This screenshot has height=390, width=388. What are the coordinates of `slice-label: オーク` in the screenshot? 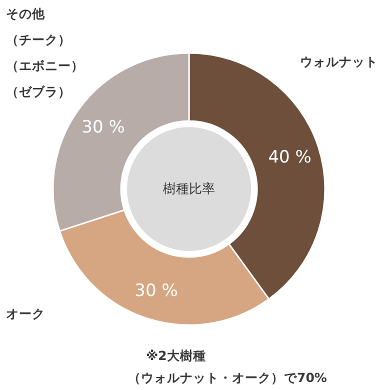 It's located at (25, 313).